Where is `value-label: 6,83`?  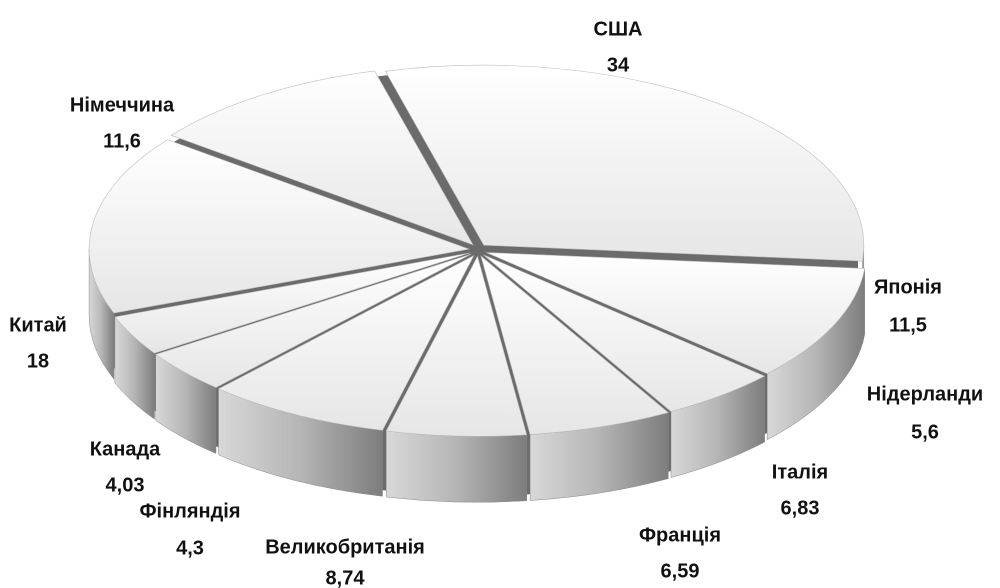 value-label: 6,83 is located at coordinates (800, 508).